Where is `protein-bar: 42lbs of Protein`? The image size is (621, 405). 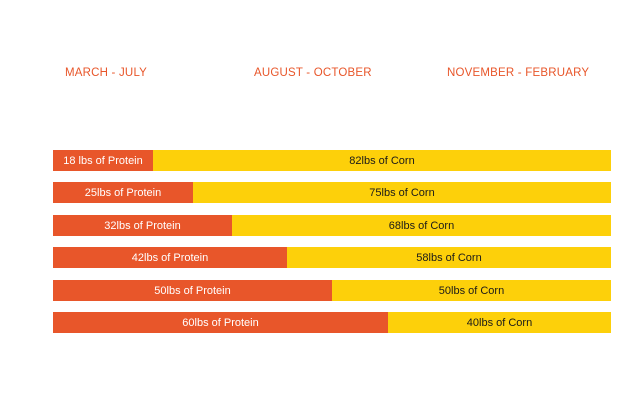 protein-bar: 42lbs of Protein is located at coordinates (170, 257).